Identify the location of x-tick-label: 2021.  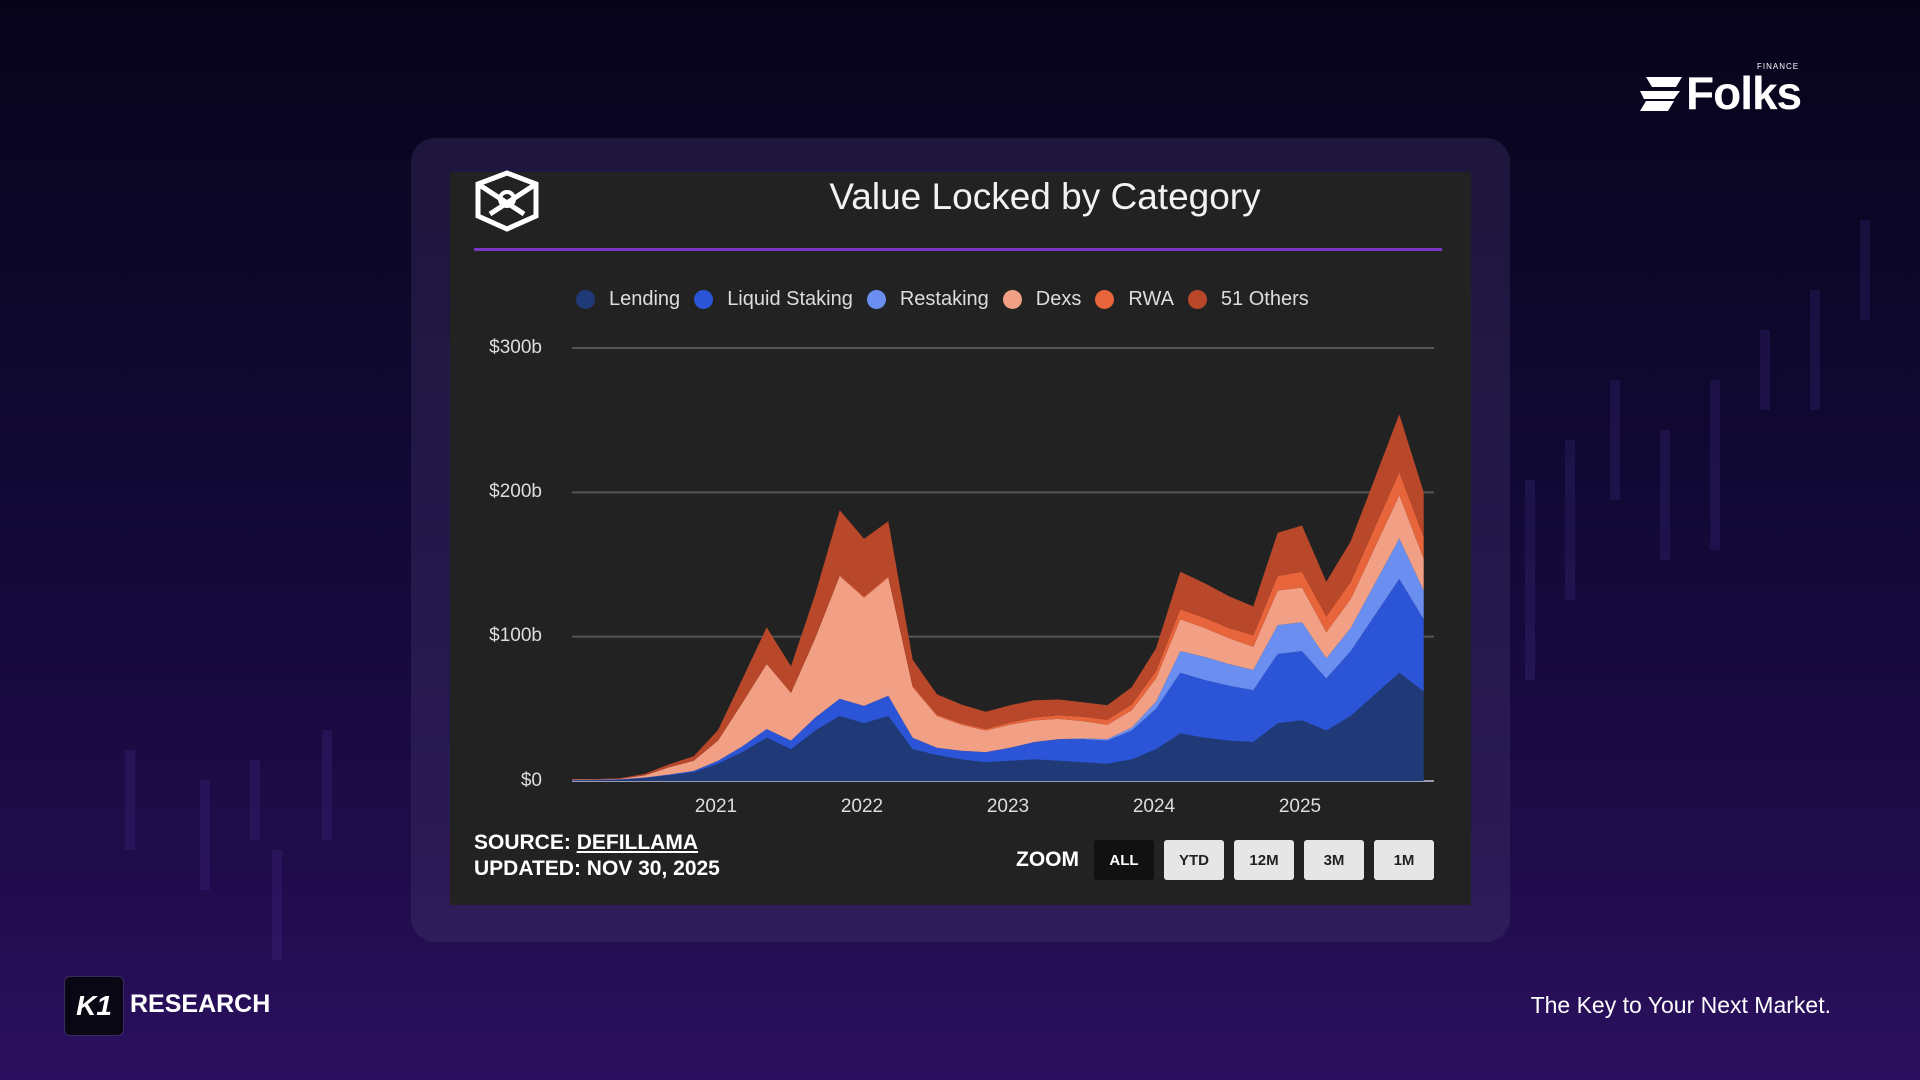
(716, 806).